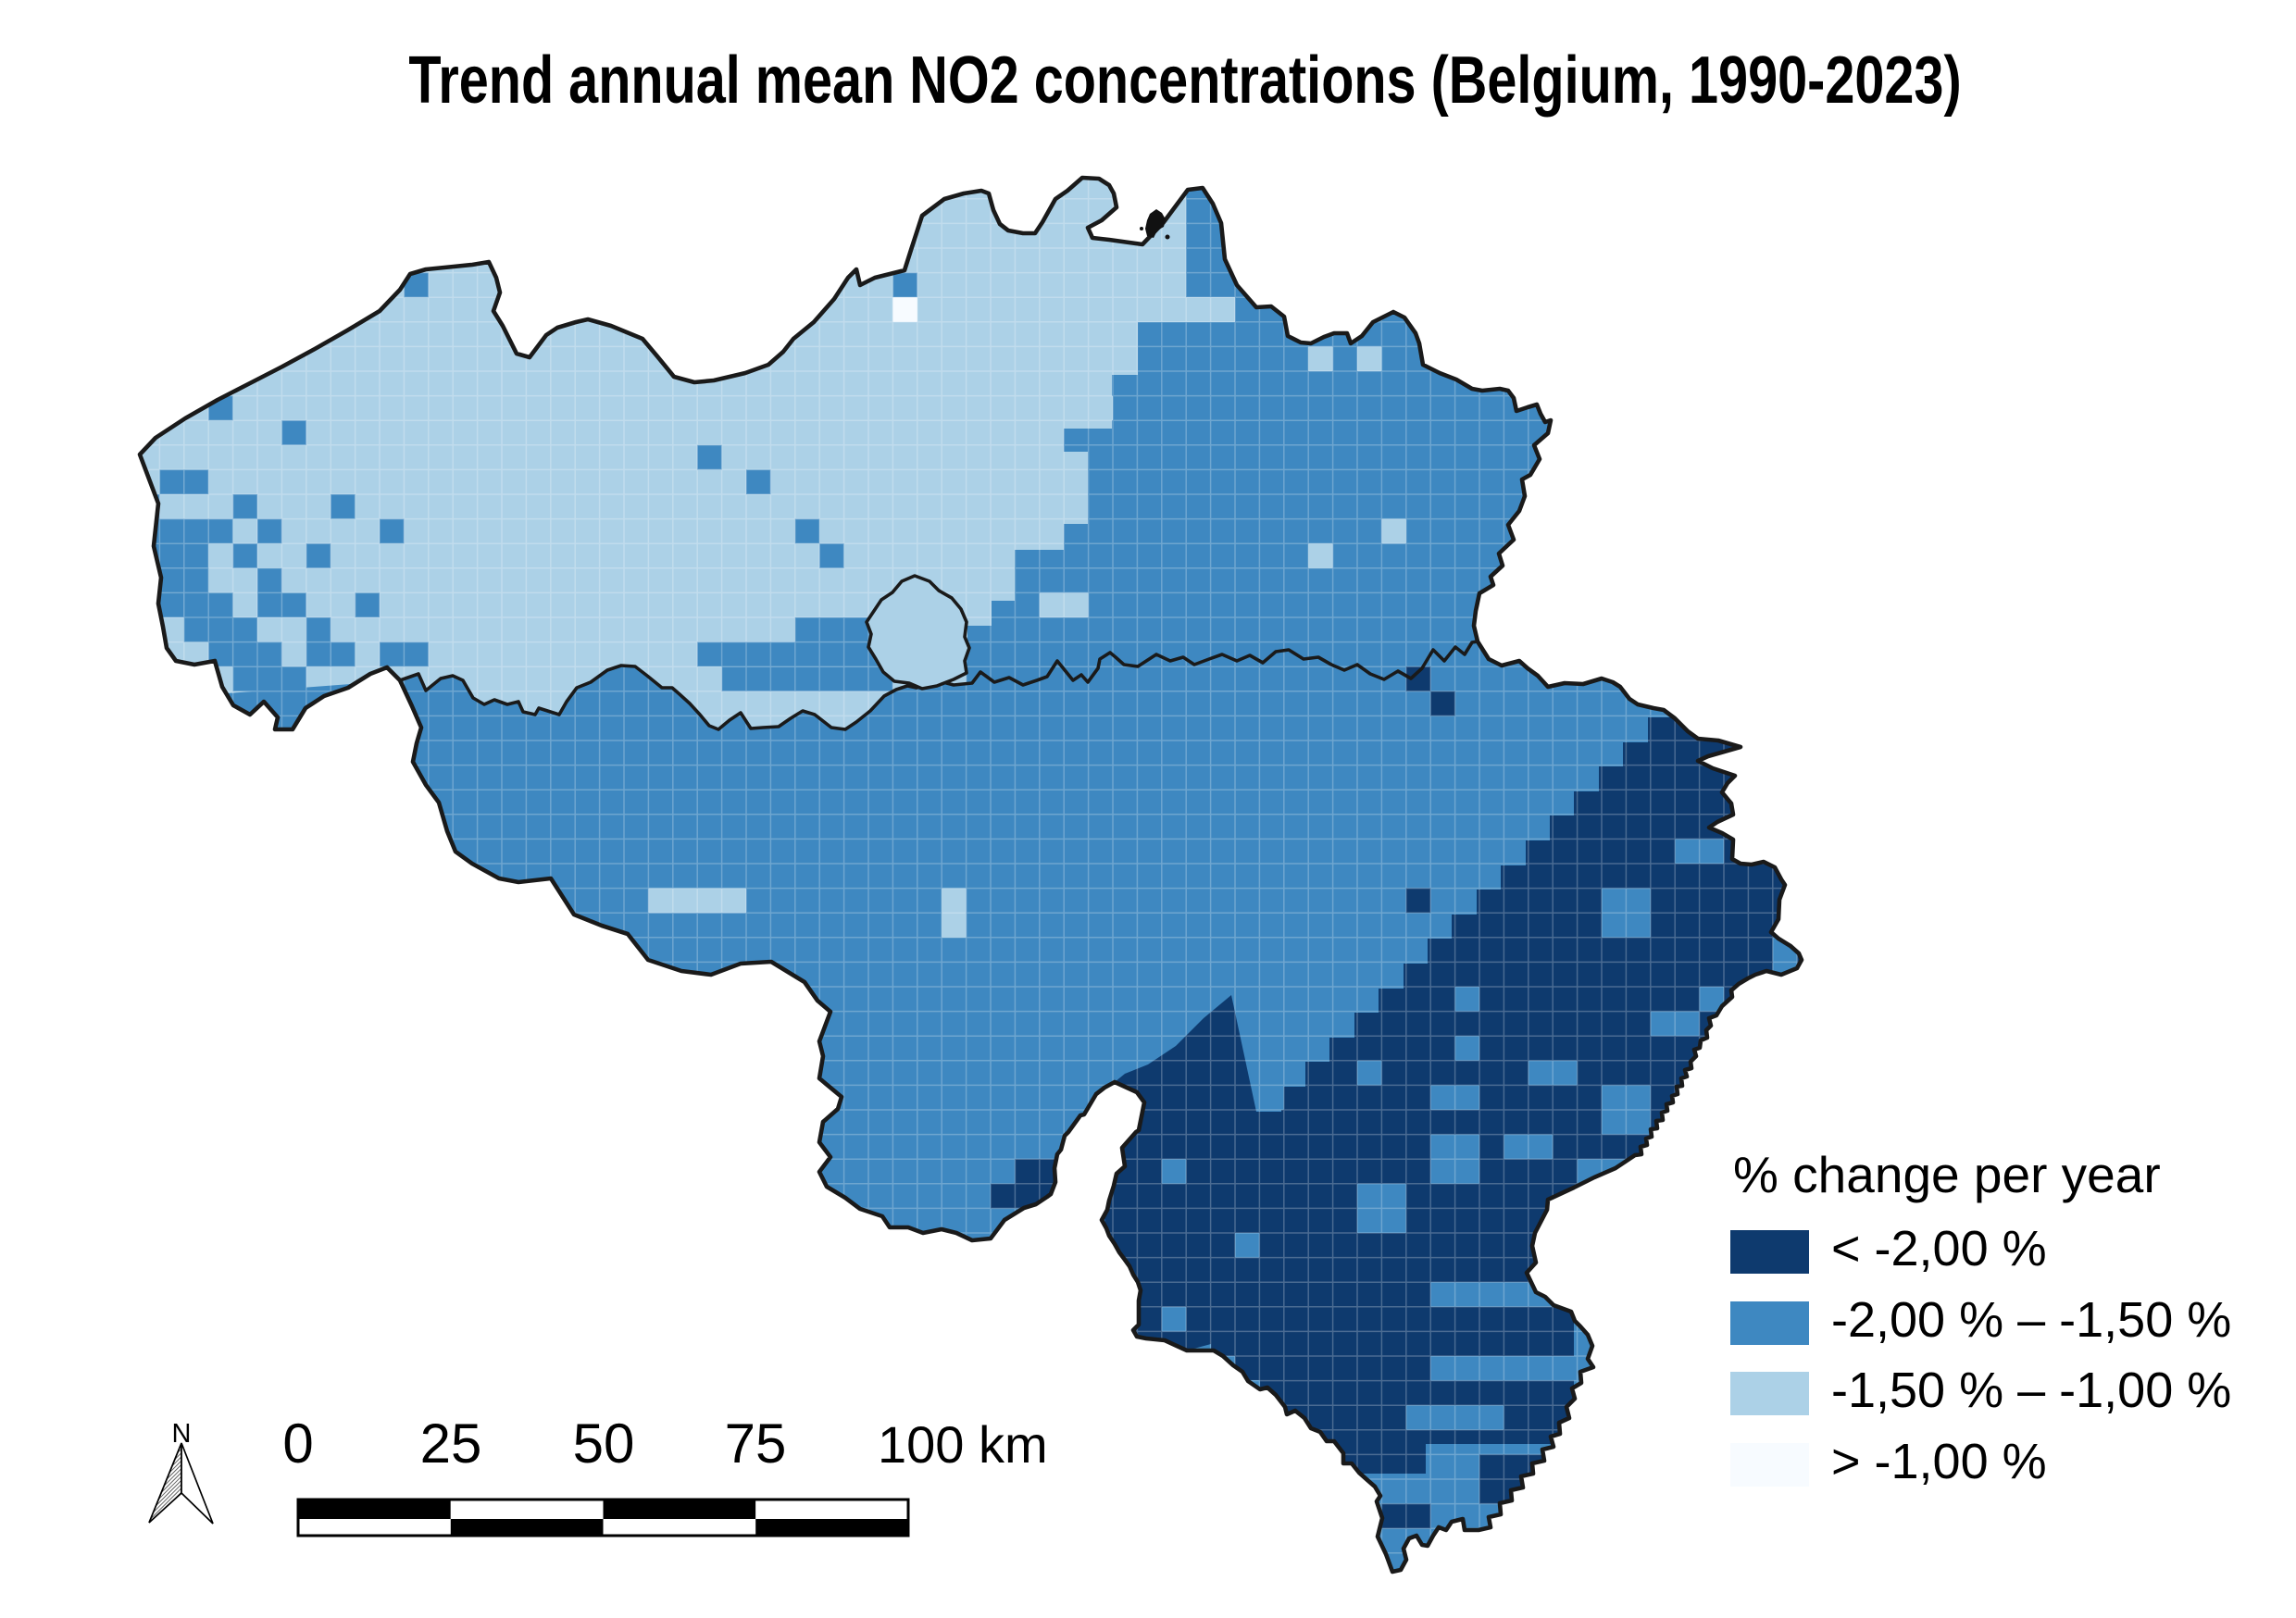 Image resolution: width=2296 pixels, height=1618 pixels. What do you see at coordinates (1947, 1174) in the screenshot?
I see `svg-text: % change per year` at bounding box center [1947, 1174].